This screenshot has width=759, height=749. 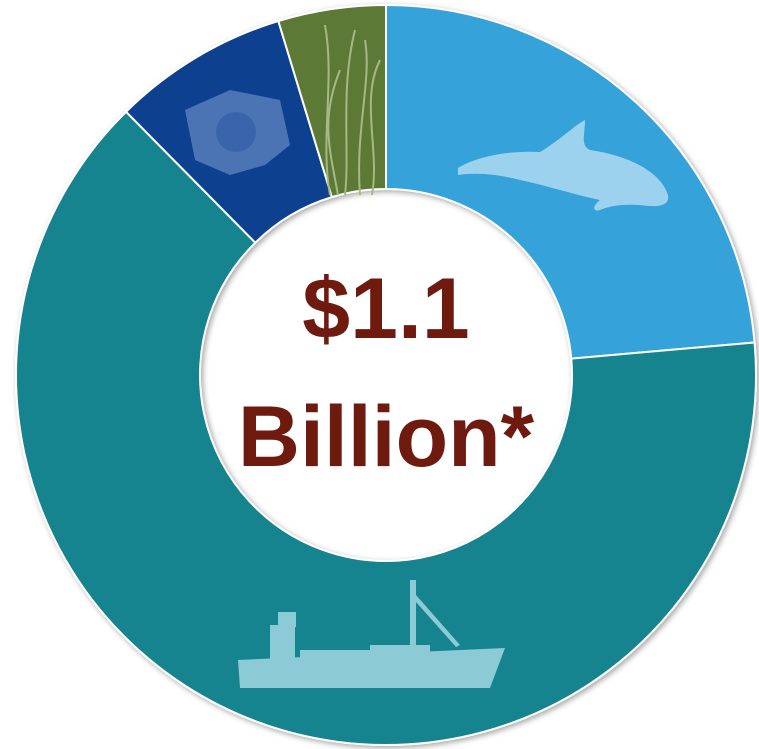 What do you see at coordinates (563, 165) in the screenshot?
I see `whale-icon` at bounding box center [563, 165].